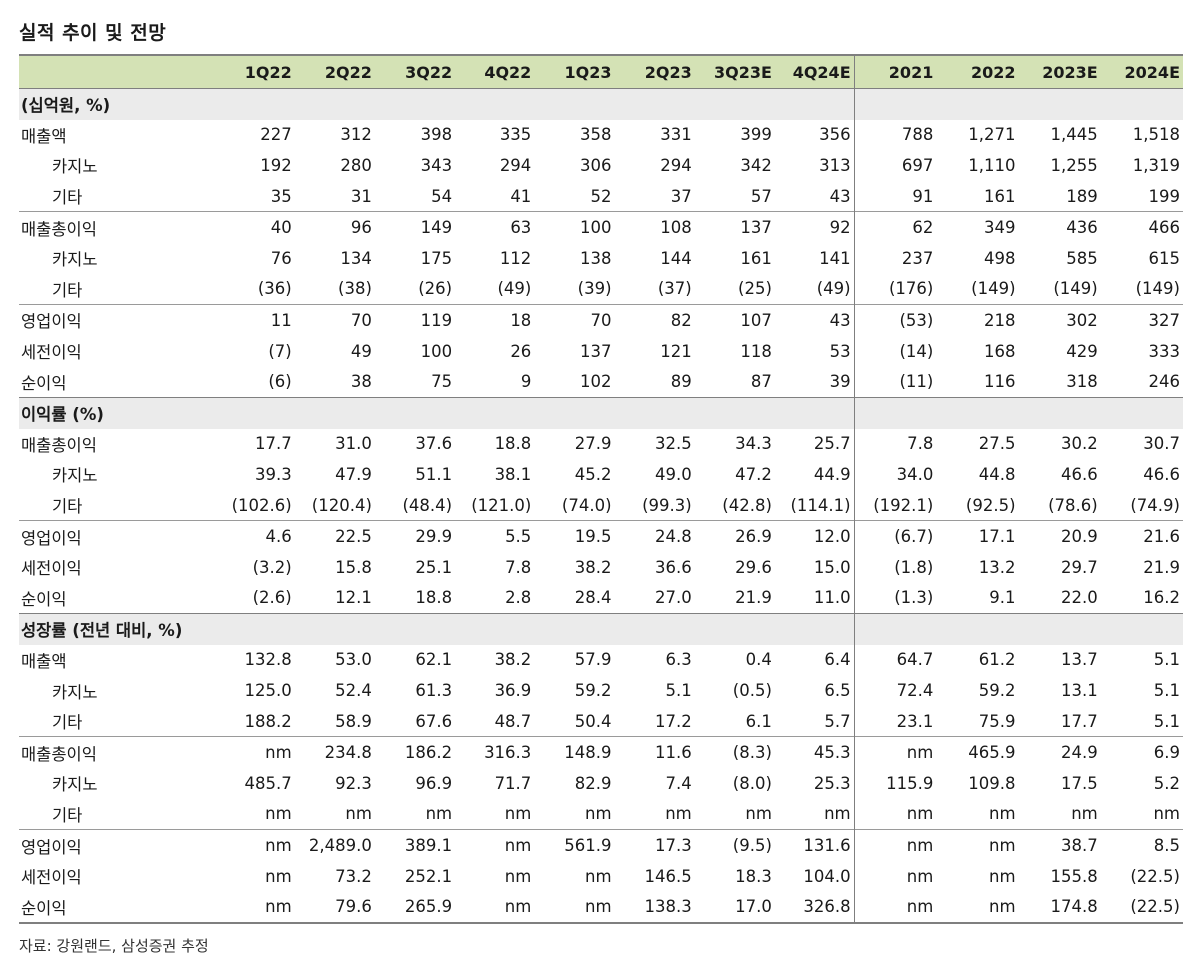  What do you see at coordinates (334, 908) in the screenshot?
I see `table-cell: 79.6` at bounding box center [334, 908].